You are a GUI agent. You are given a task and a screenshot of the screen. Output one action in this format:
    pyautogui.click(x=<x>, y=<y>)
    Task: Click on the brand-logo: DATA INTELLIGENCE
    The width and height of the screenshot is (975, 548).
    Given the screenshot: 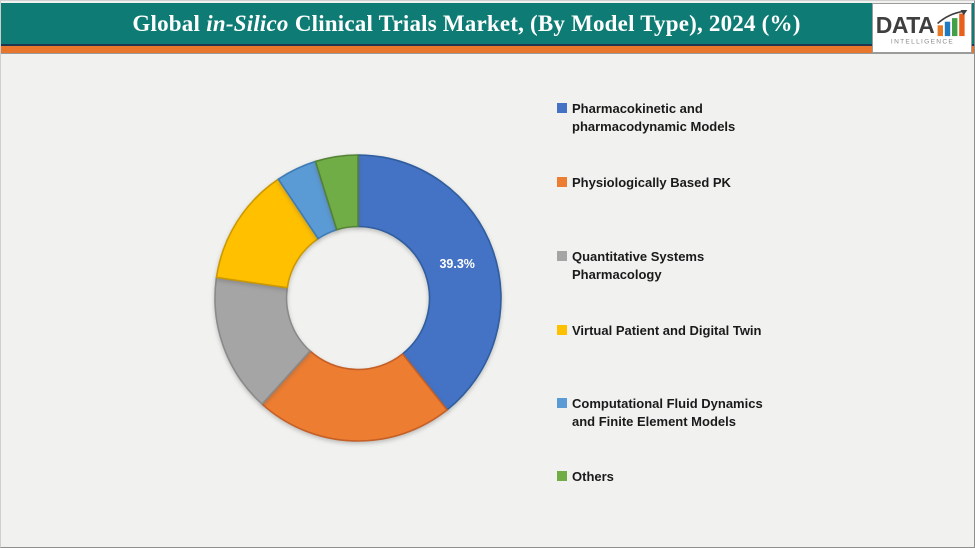 What is the action you would take?
    pyautogui.click(x=922, y=28)
    